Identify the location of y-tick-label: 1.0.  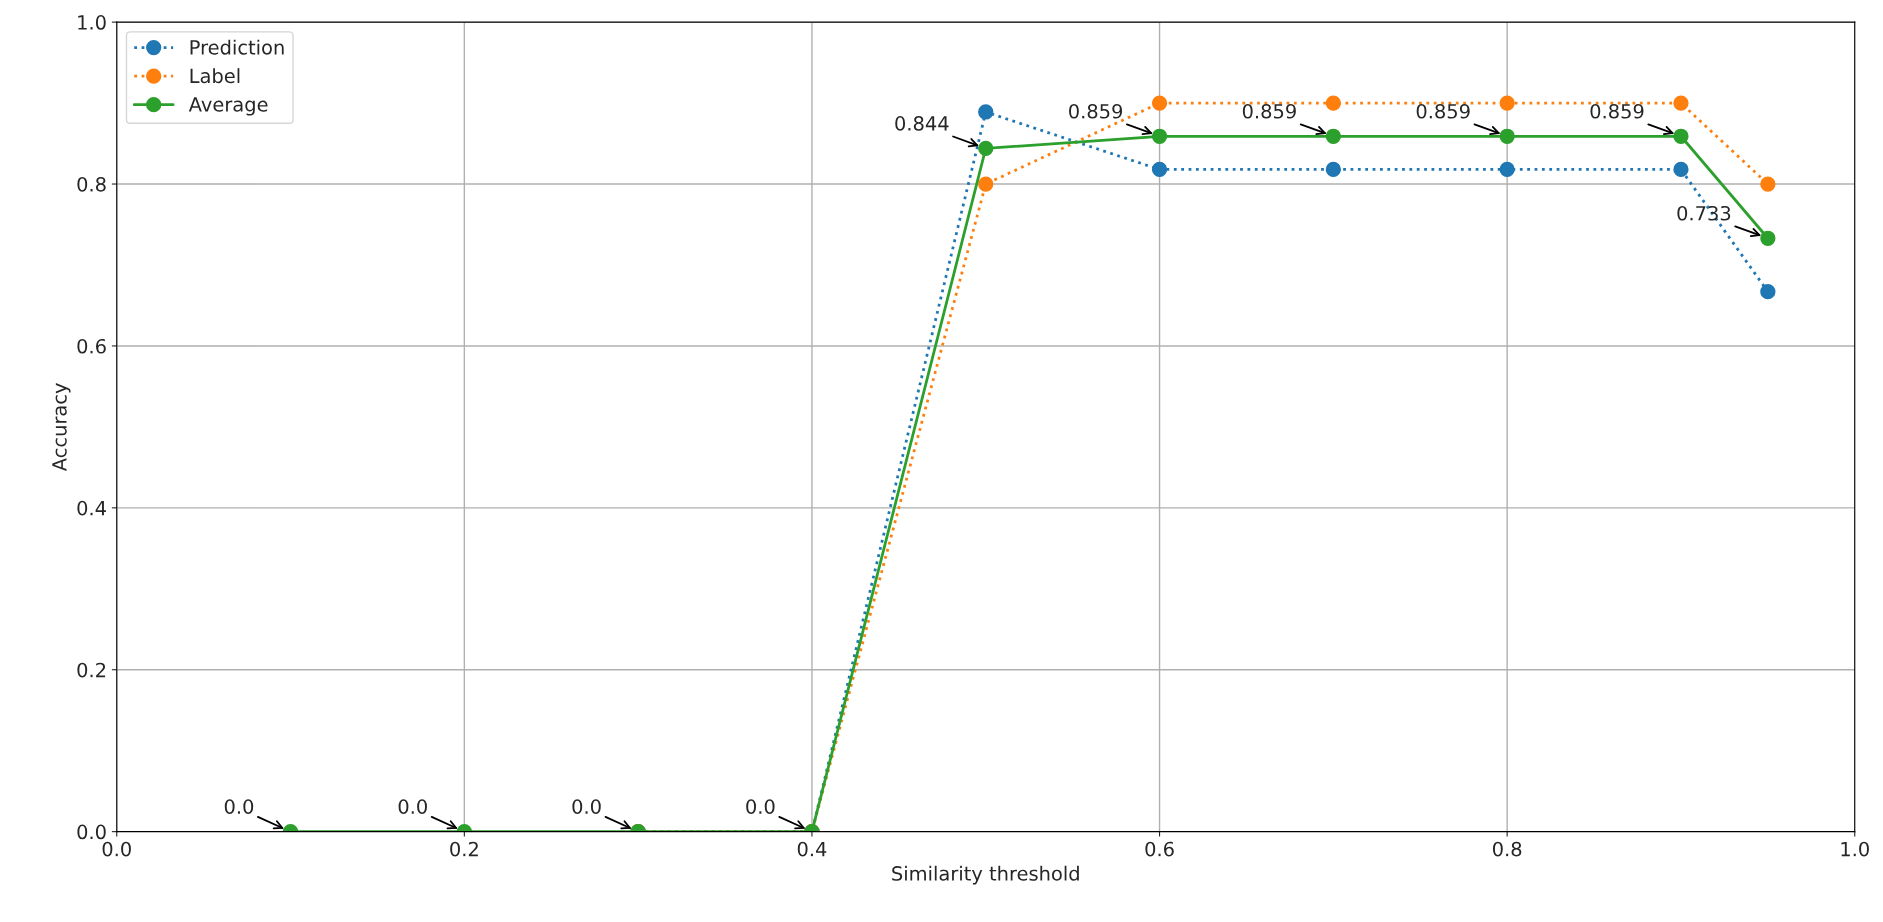
(92, 22).